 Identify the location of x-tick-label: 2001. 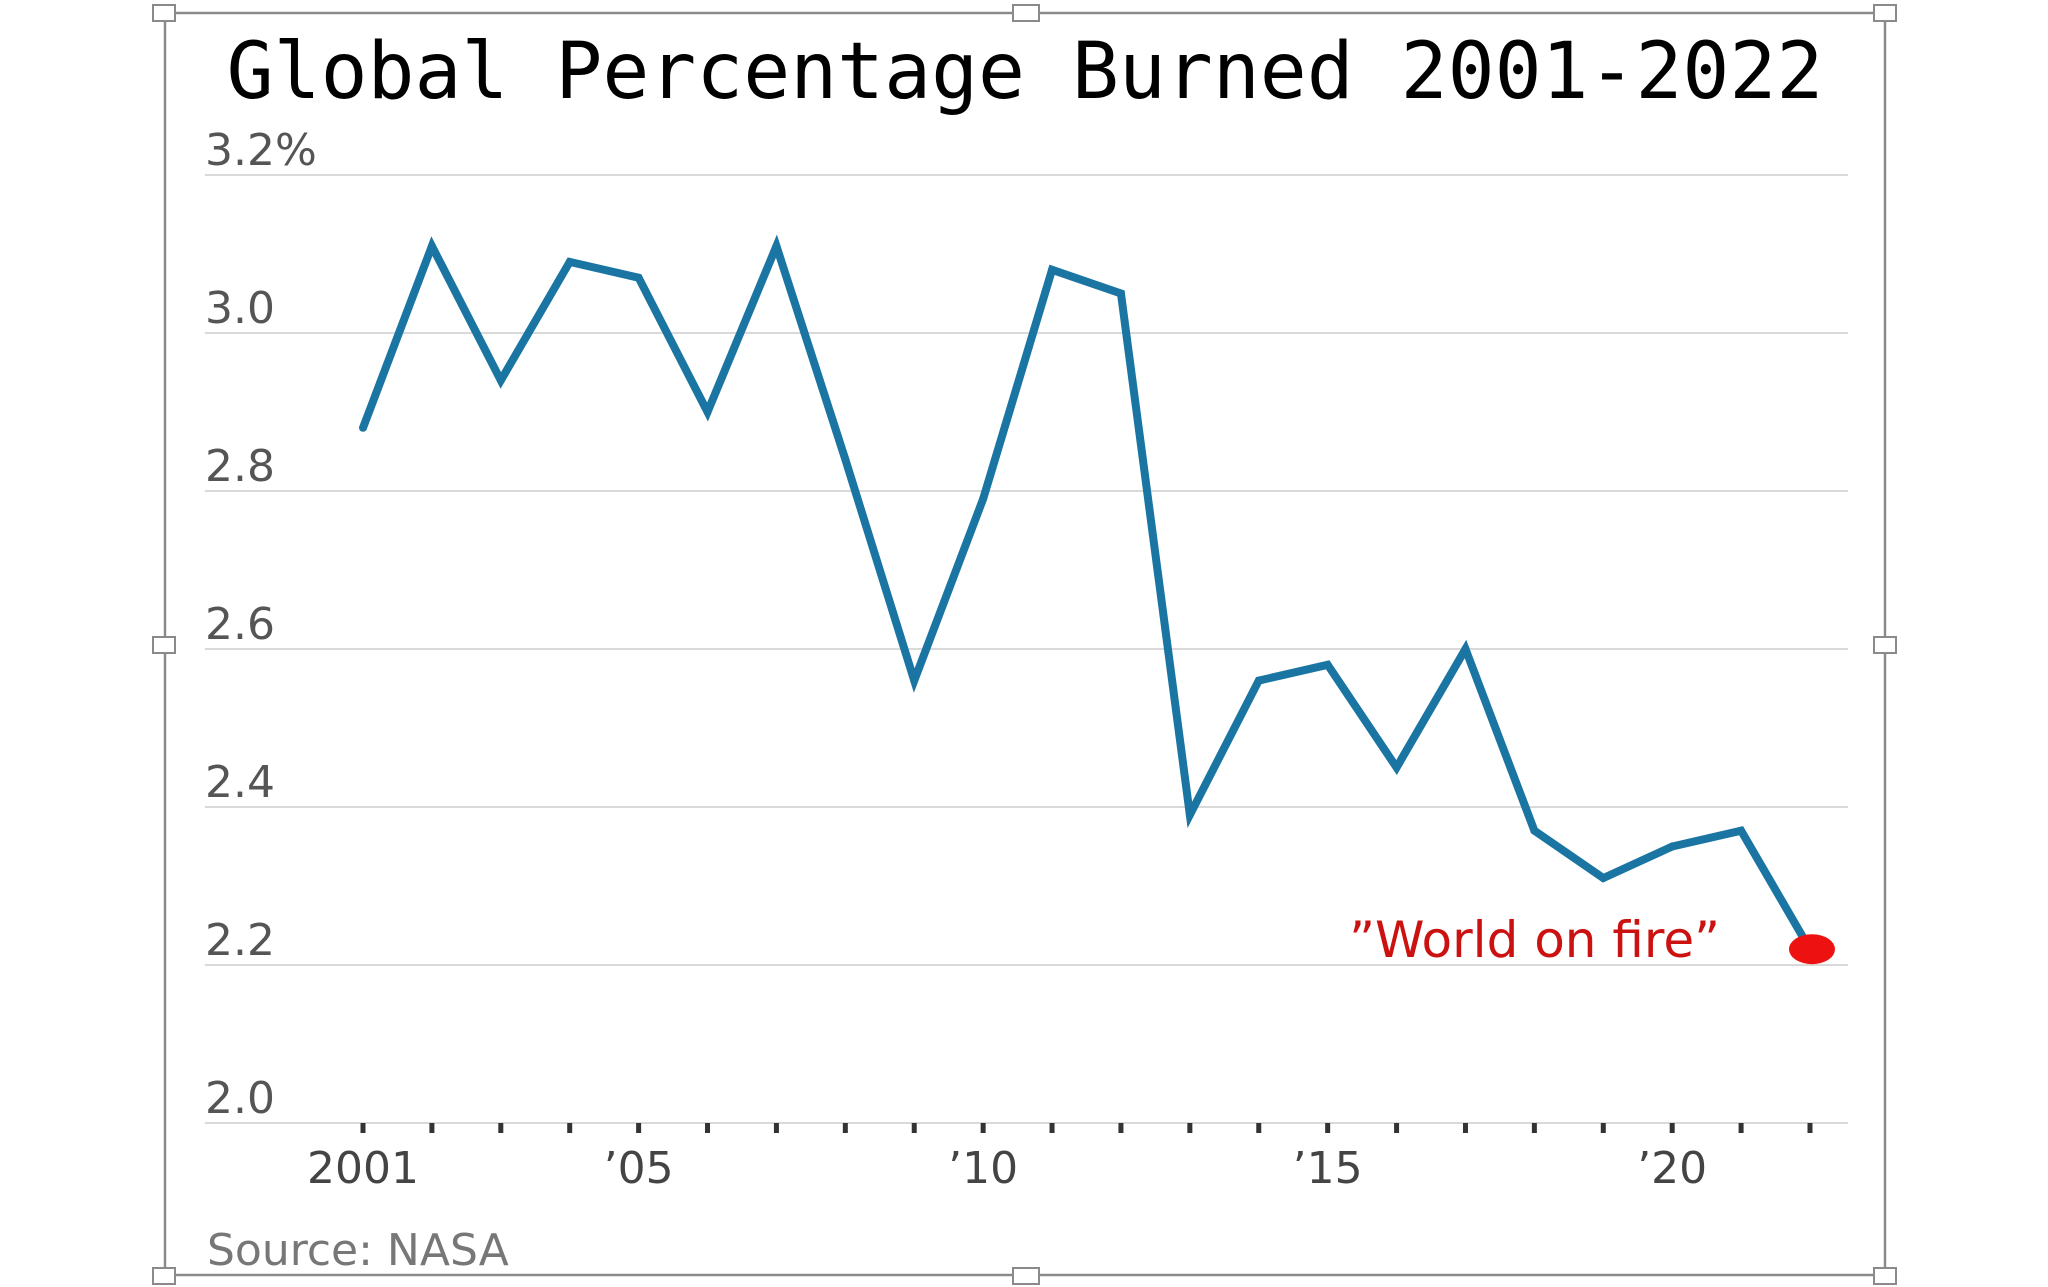
(363, 1168).